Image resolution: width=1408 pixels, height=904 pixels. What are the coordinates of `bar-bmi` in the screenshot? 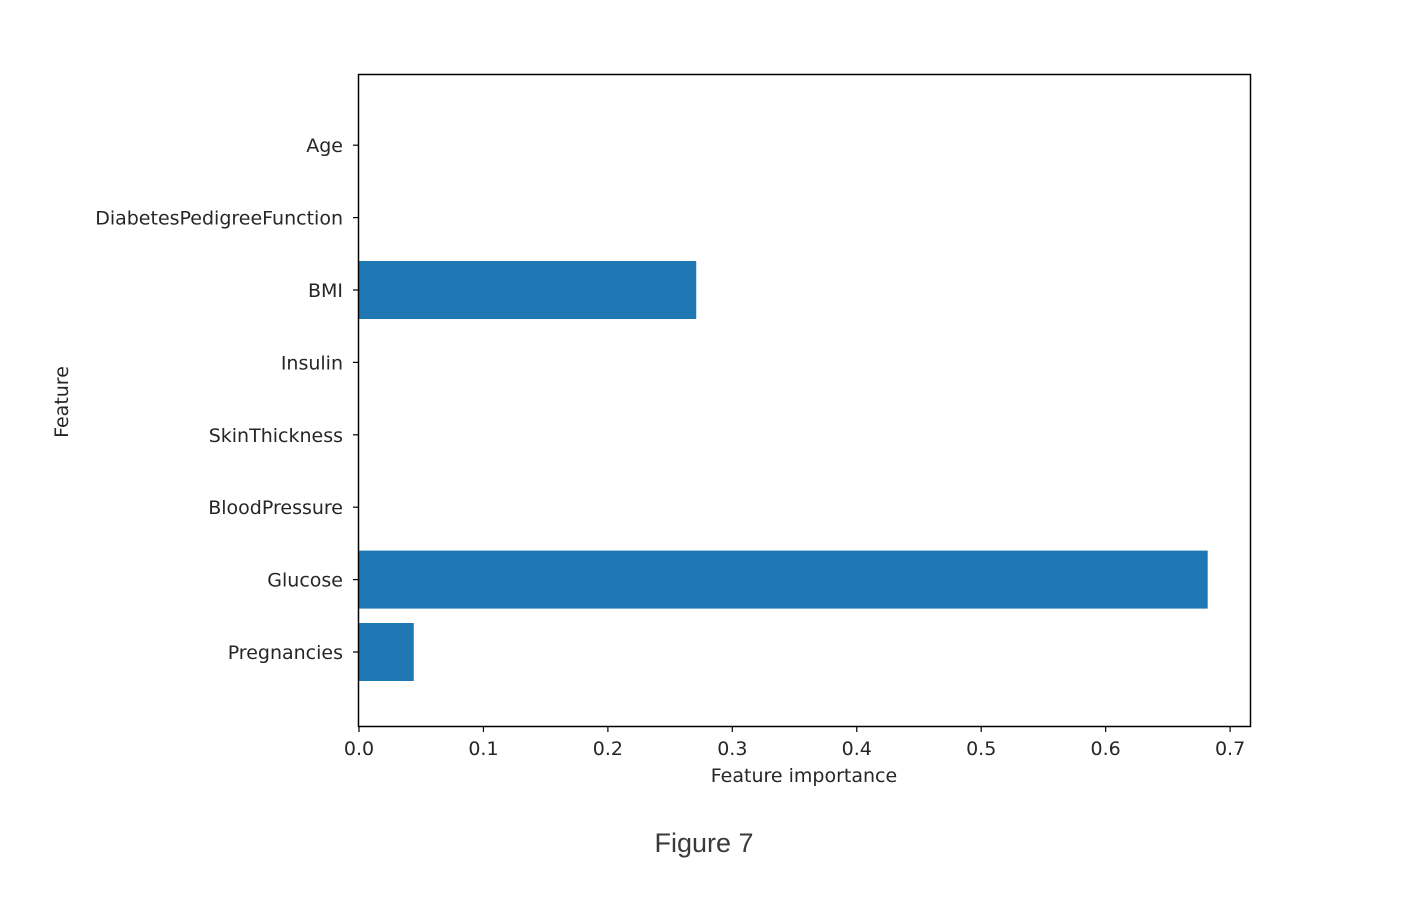 It's located at (528, 290).